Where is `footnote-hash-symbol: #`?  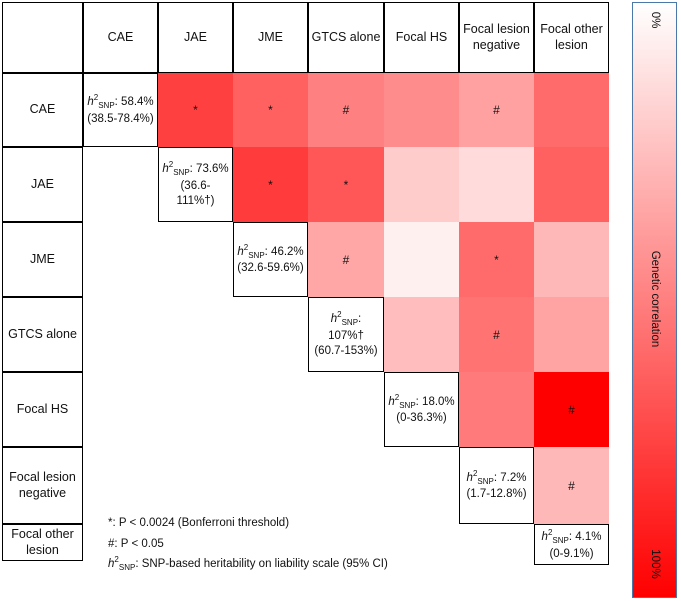 footnote-hash-symbol: # is located at coordinates (111, 544).